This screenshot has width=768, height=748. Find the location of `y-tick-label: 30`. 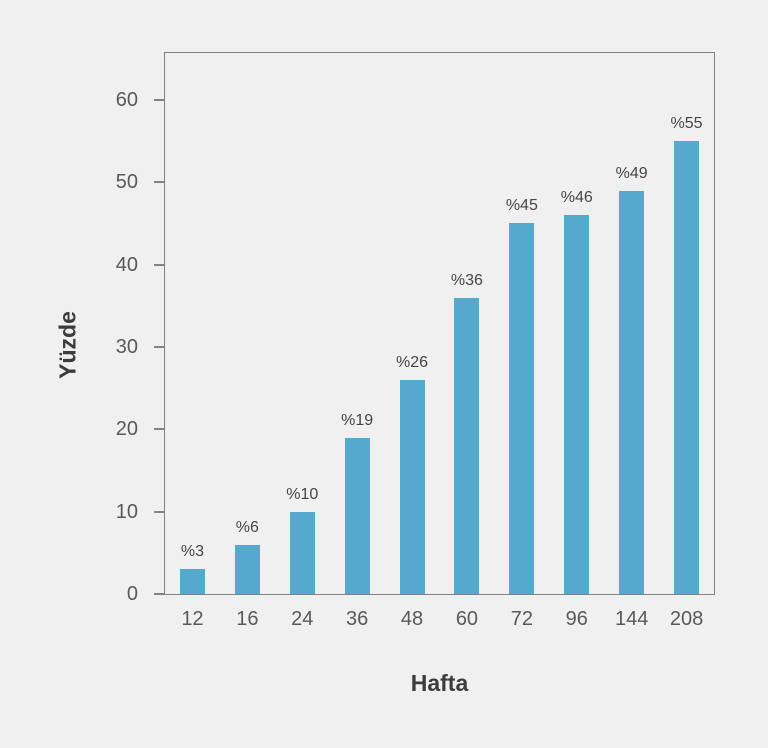

y-tick-label: 30 is located at coordinates (126, 346).